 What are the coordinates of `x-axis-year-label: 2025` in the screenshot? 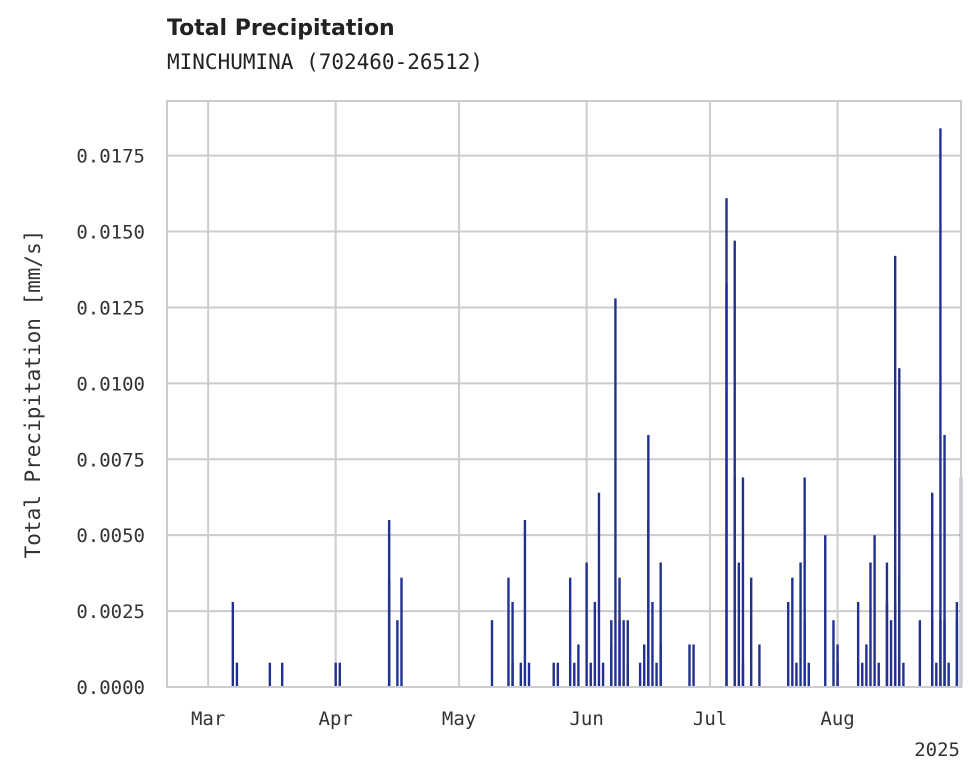 It's located at (937, 750).